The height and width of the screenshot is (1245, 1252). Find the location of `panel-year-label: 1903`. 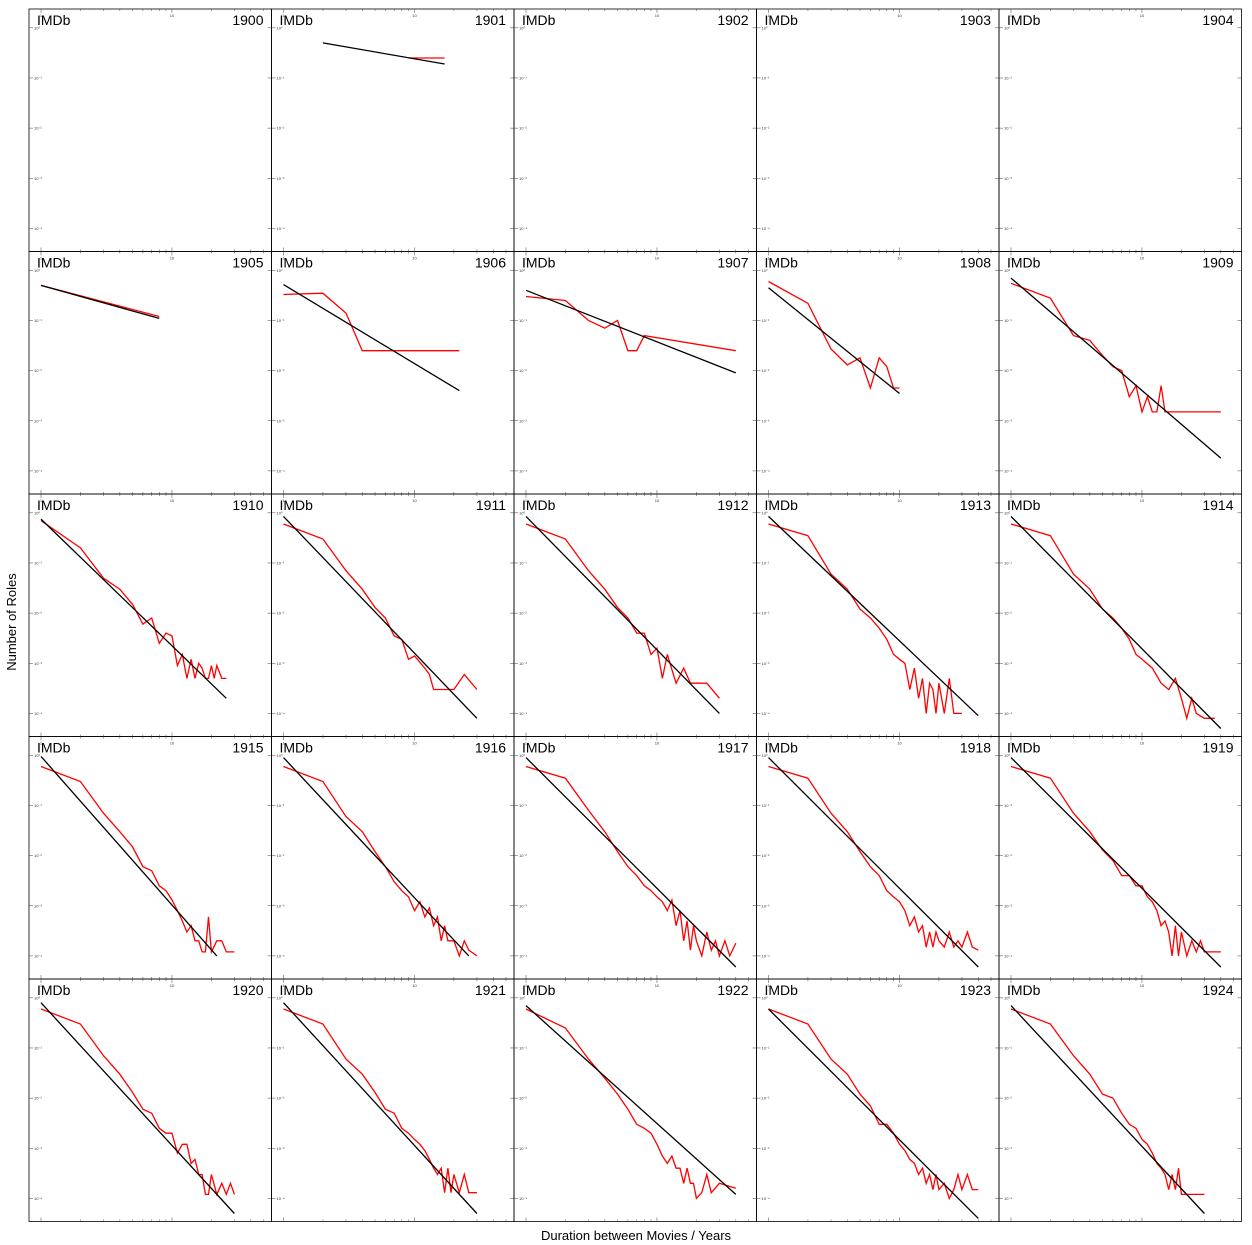

panel-year-label: 1903 is located at coordinates (975, 20).